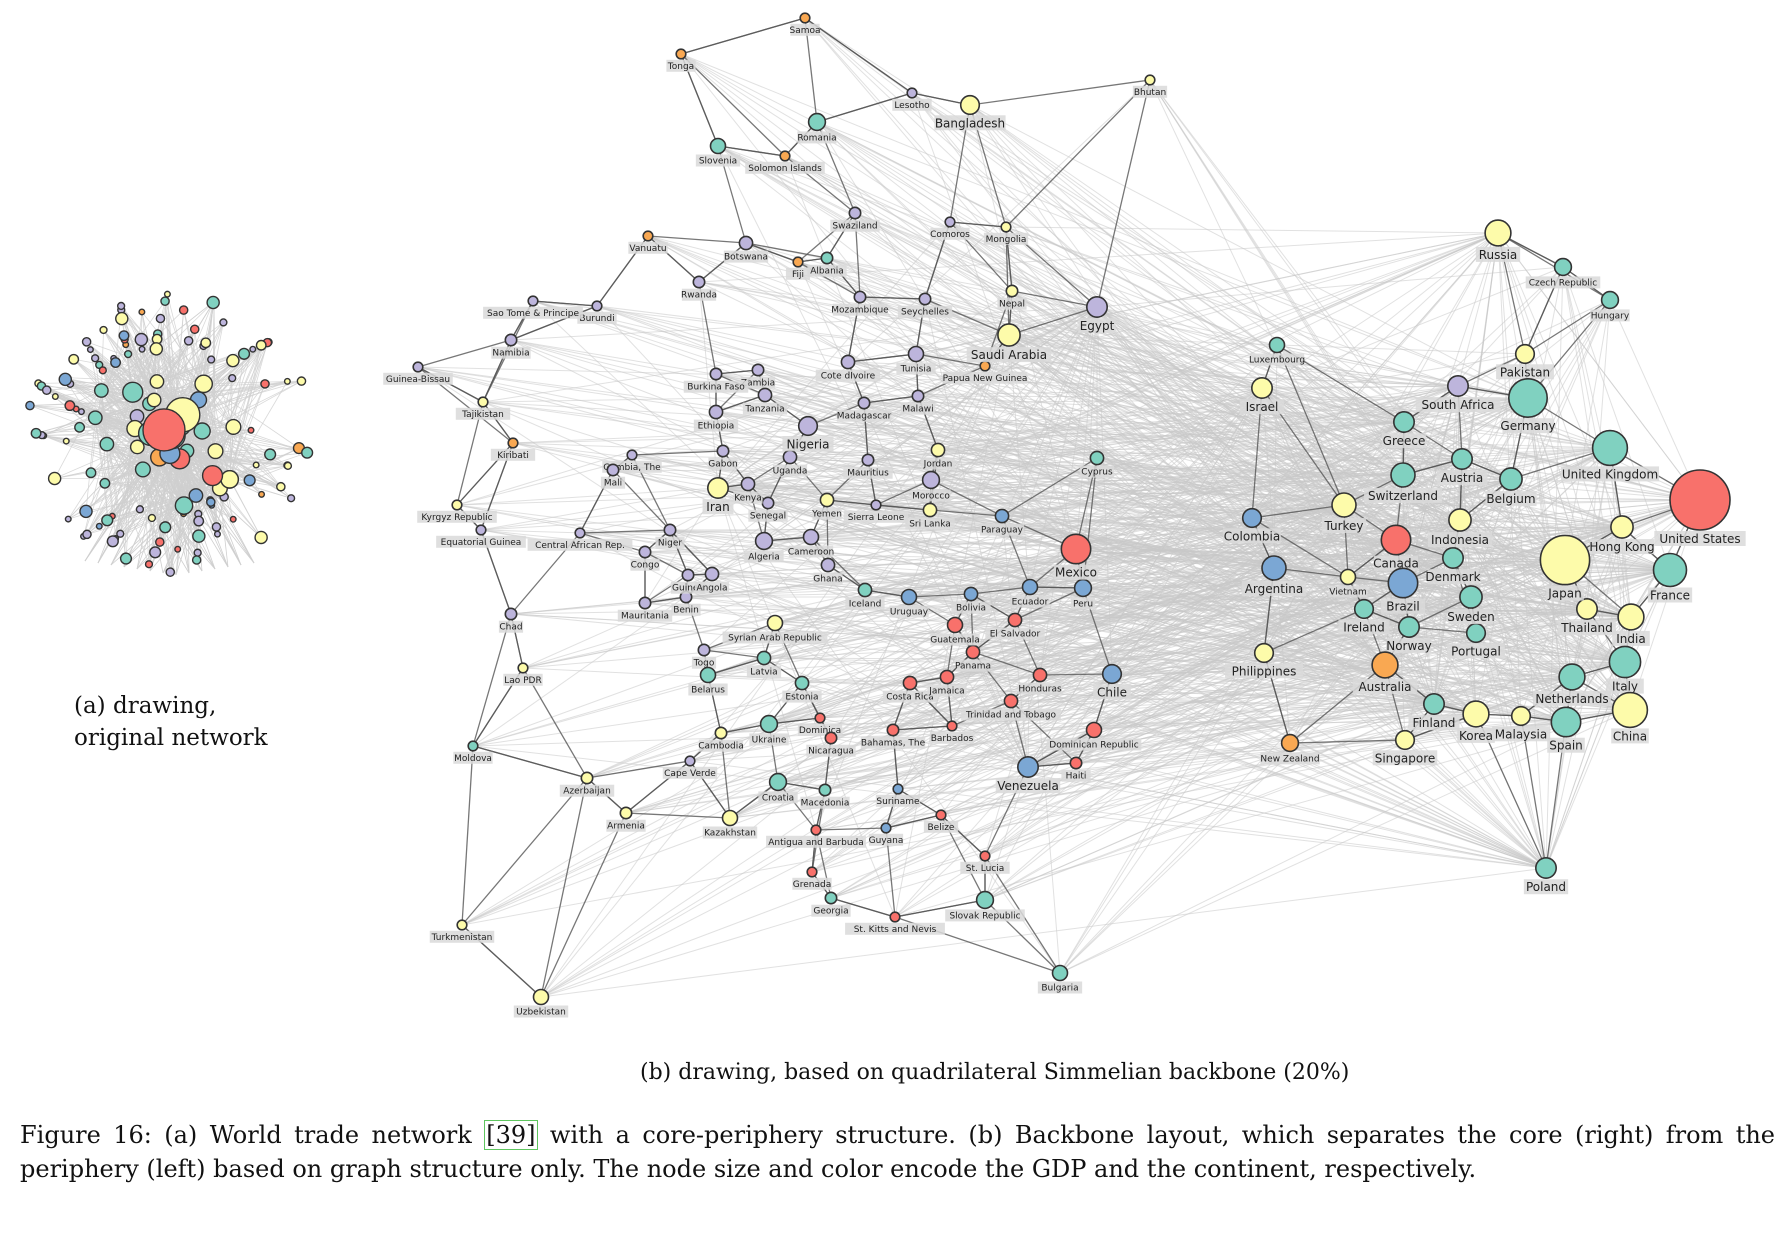 This screenshot has width=1790, height=1250. Describe the element at coordinates (481, 543) in the screenshot. I see `node-label: Equatorial Guinea` at that location.